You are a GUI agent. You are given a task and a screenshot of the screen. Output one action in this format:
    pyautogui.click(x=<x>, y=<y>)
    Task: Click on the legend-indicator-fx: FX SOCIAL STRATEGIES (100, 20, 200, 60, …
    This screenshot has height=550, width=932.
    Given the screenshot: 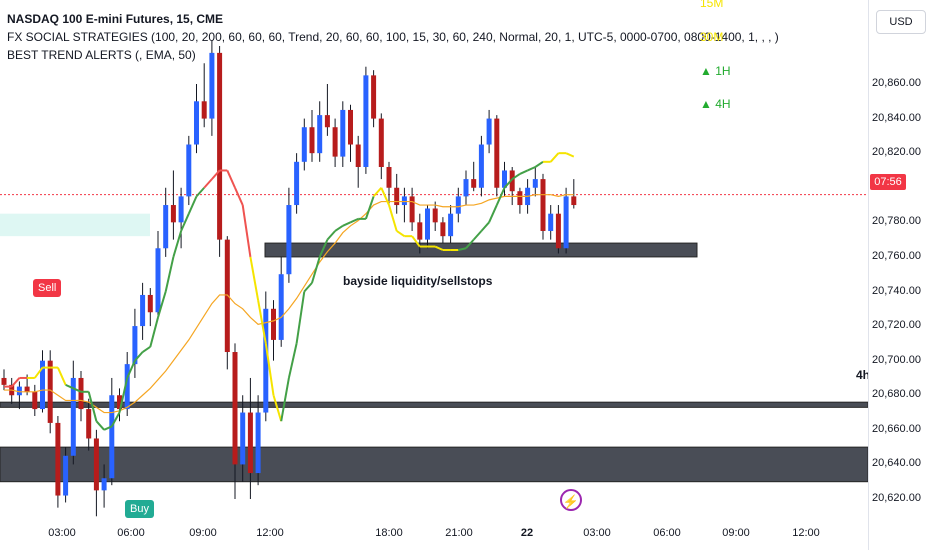 What is the action you would take?
    pyautogui.click(x=393, y=37)
    